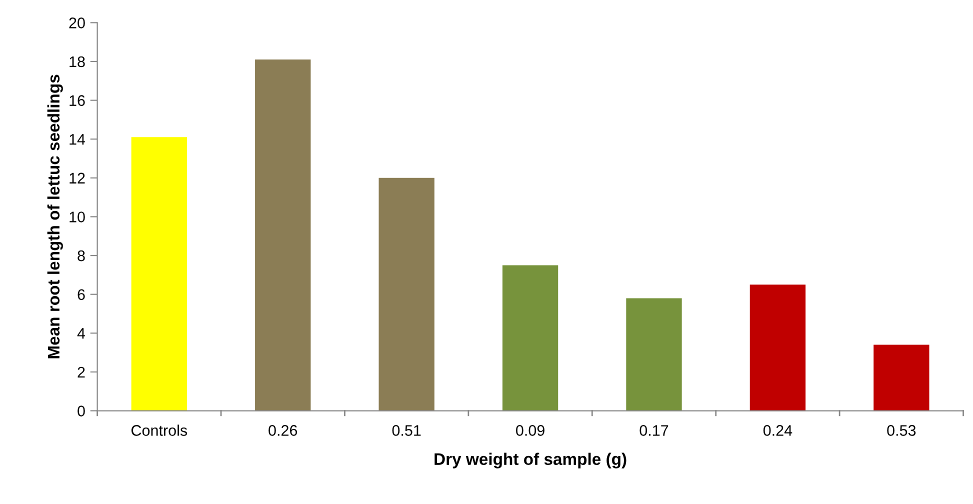 Image resolution: width=973 pixels, height=504 pixels. Describe the element at coordinates (81, 372) in the screenshot. I see `y-tick-label: 2` at that location.